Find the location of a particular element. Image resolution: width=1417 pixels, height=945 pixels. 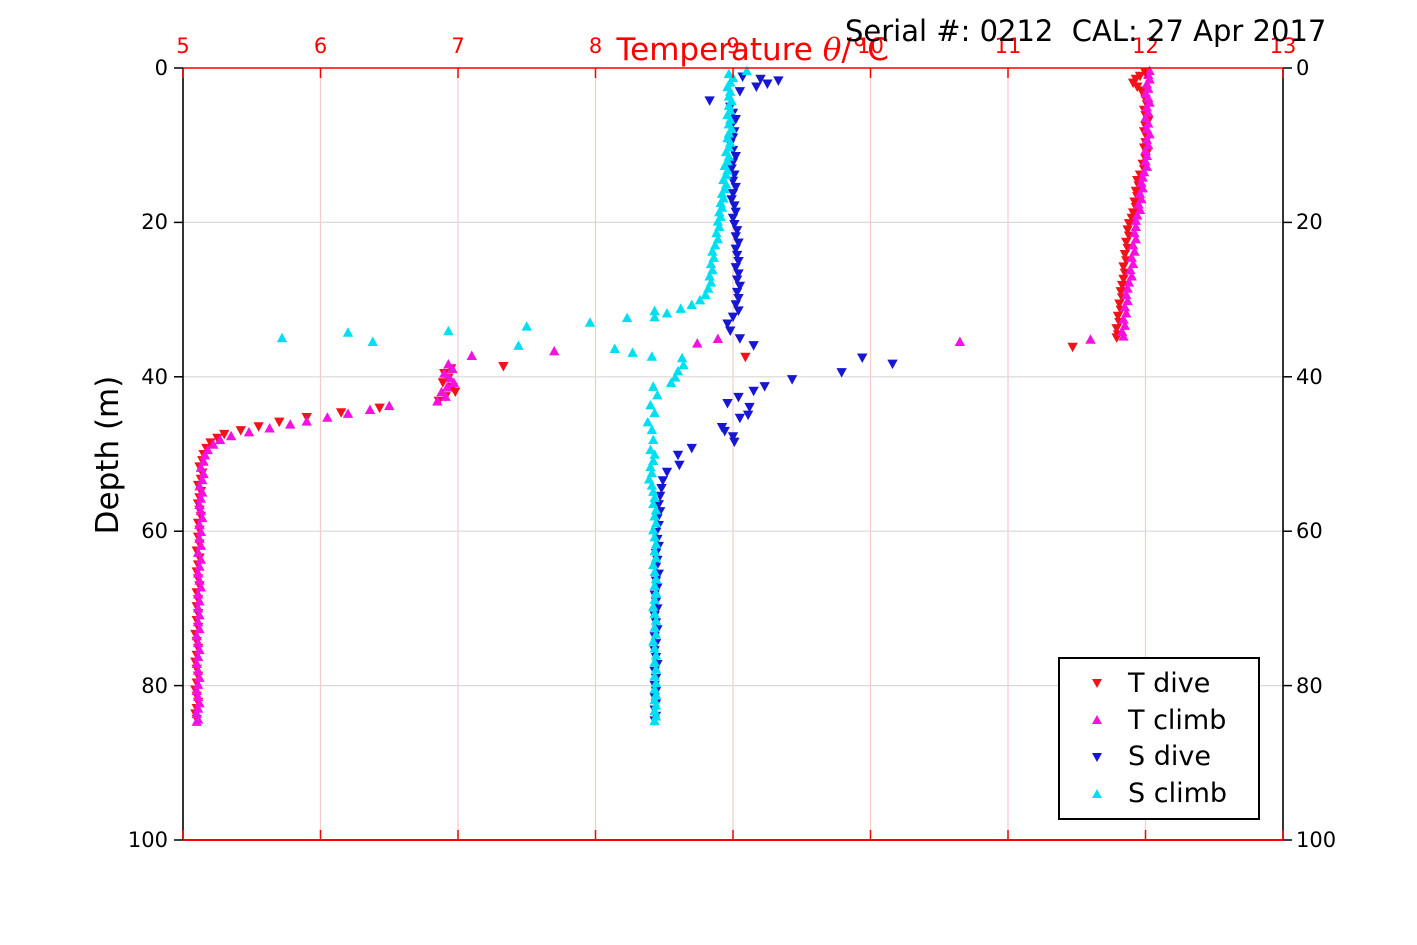

s-dive-triangle-down-icon is located at coordinates (1097, 757).